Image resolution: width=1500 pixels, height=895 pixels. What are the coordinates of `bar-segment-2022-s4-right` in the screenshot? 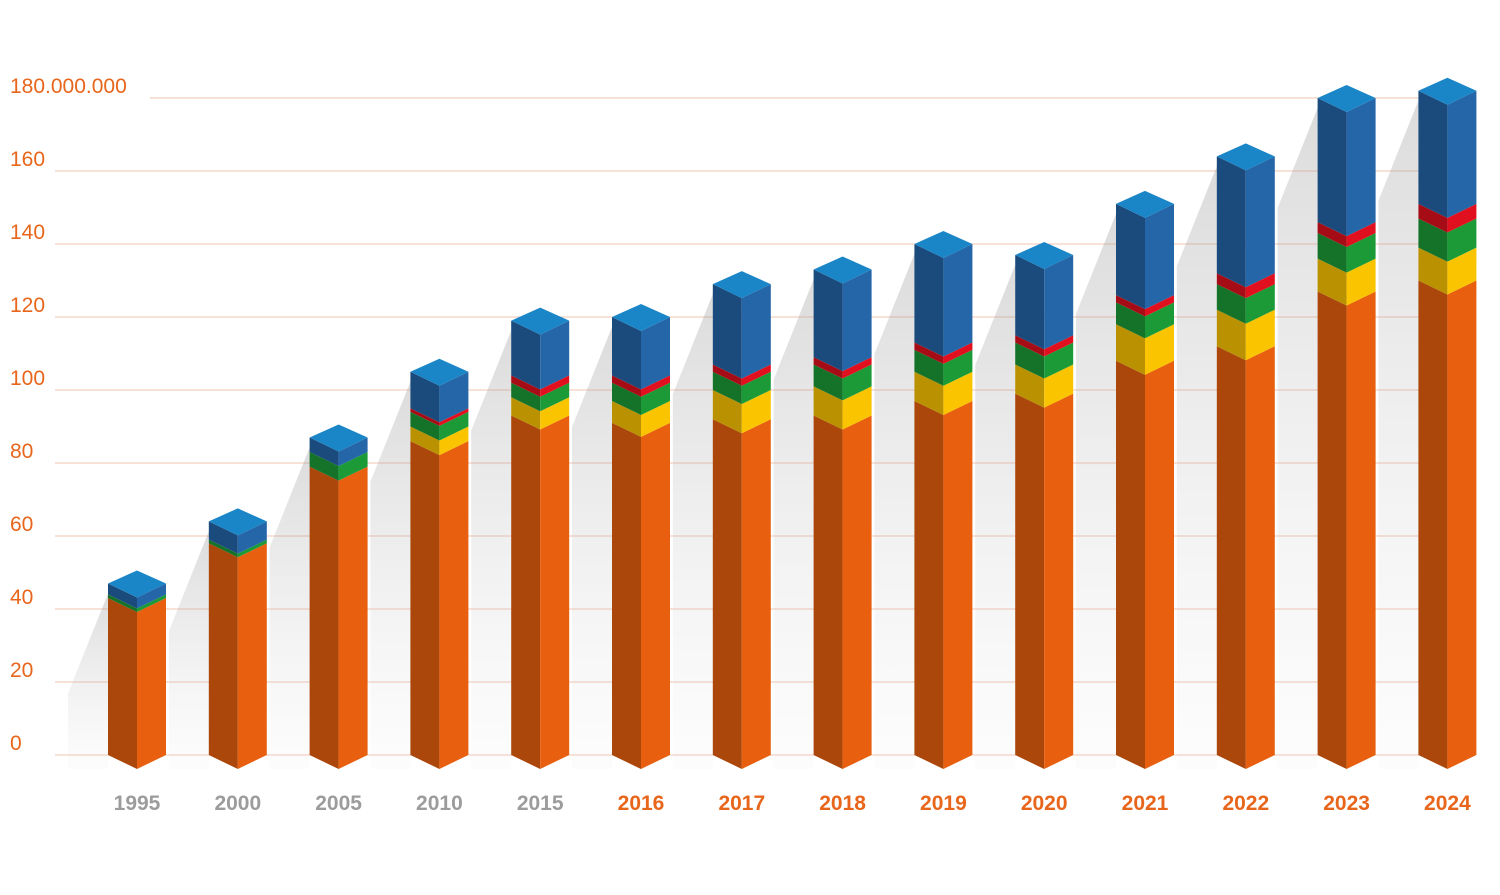 It's located at (1260, 222).